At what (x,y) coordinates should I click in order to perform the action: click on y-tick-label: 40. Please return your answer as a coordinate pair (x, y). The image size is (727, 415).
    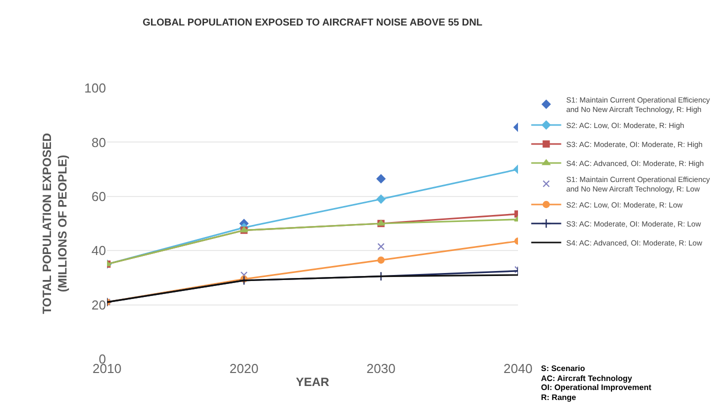
    Looking at the image, I should click on (99, 250).